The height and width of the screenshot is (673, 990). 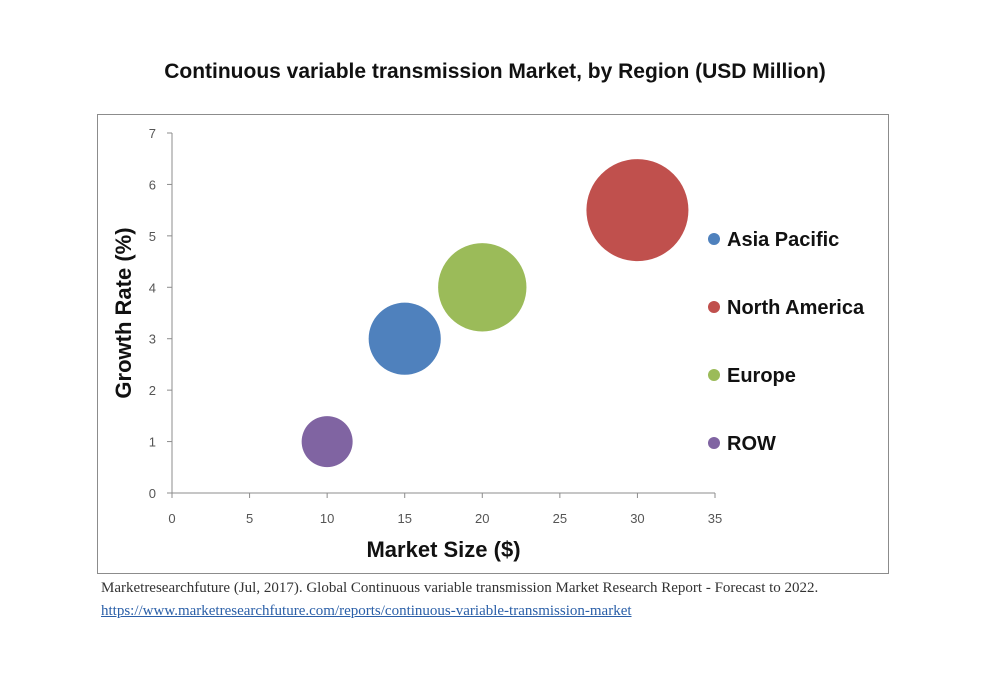 What do you see at coordinates (761, 376) in the screenshot?
I see `legend-label-europe: Europe` at bounding box center [761, 376].